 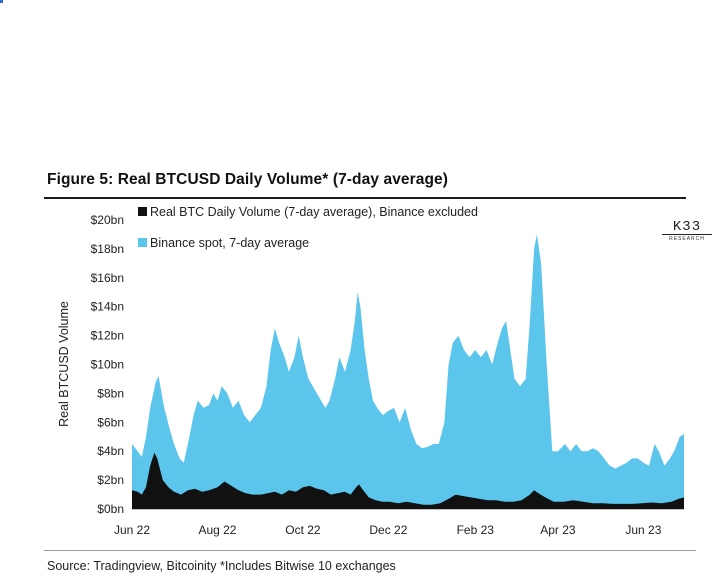 I want to click on legend-swatch-real, so click(x=142, y=211).